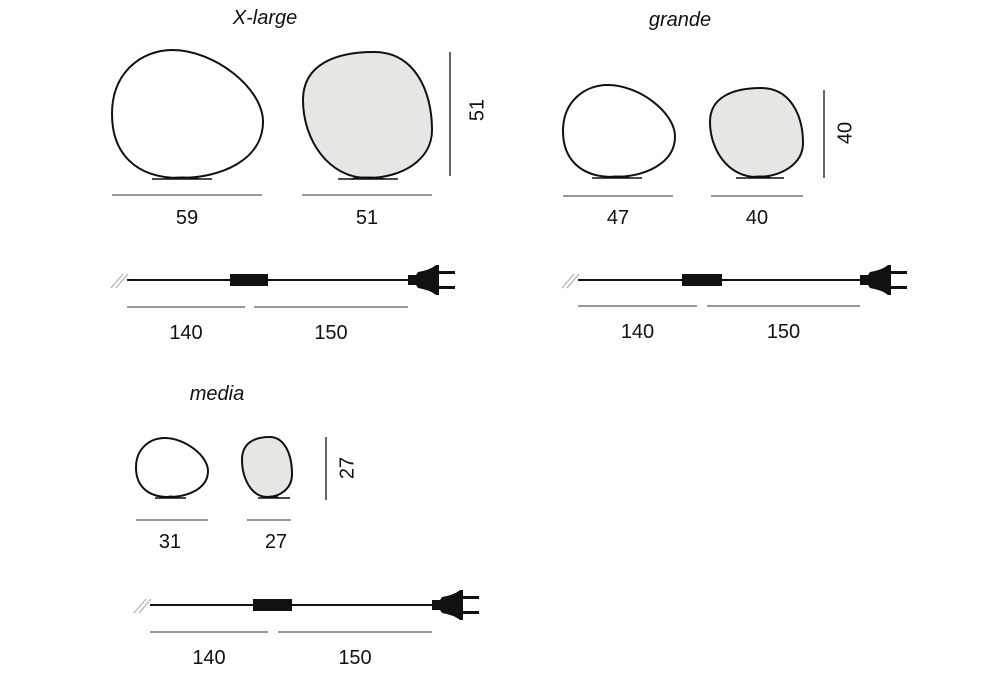 This screenshot has height=700, width=1000. I want to click on width-label: 31, so click(170, 542).